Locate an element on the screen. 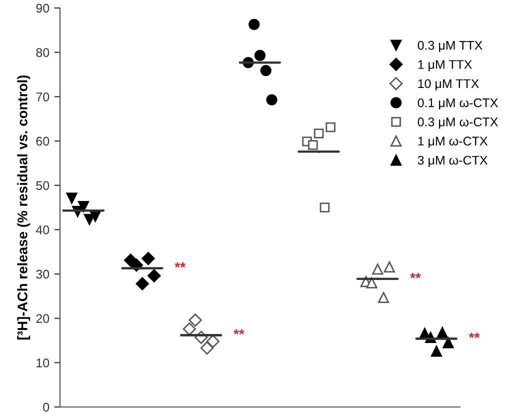 Image resolution: width=512 pixels, height=419 pixels. legend-label: 0.1 μM ω-CTX is located at coordinates (458, 104).